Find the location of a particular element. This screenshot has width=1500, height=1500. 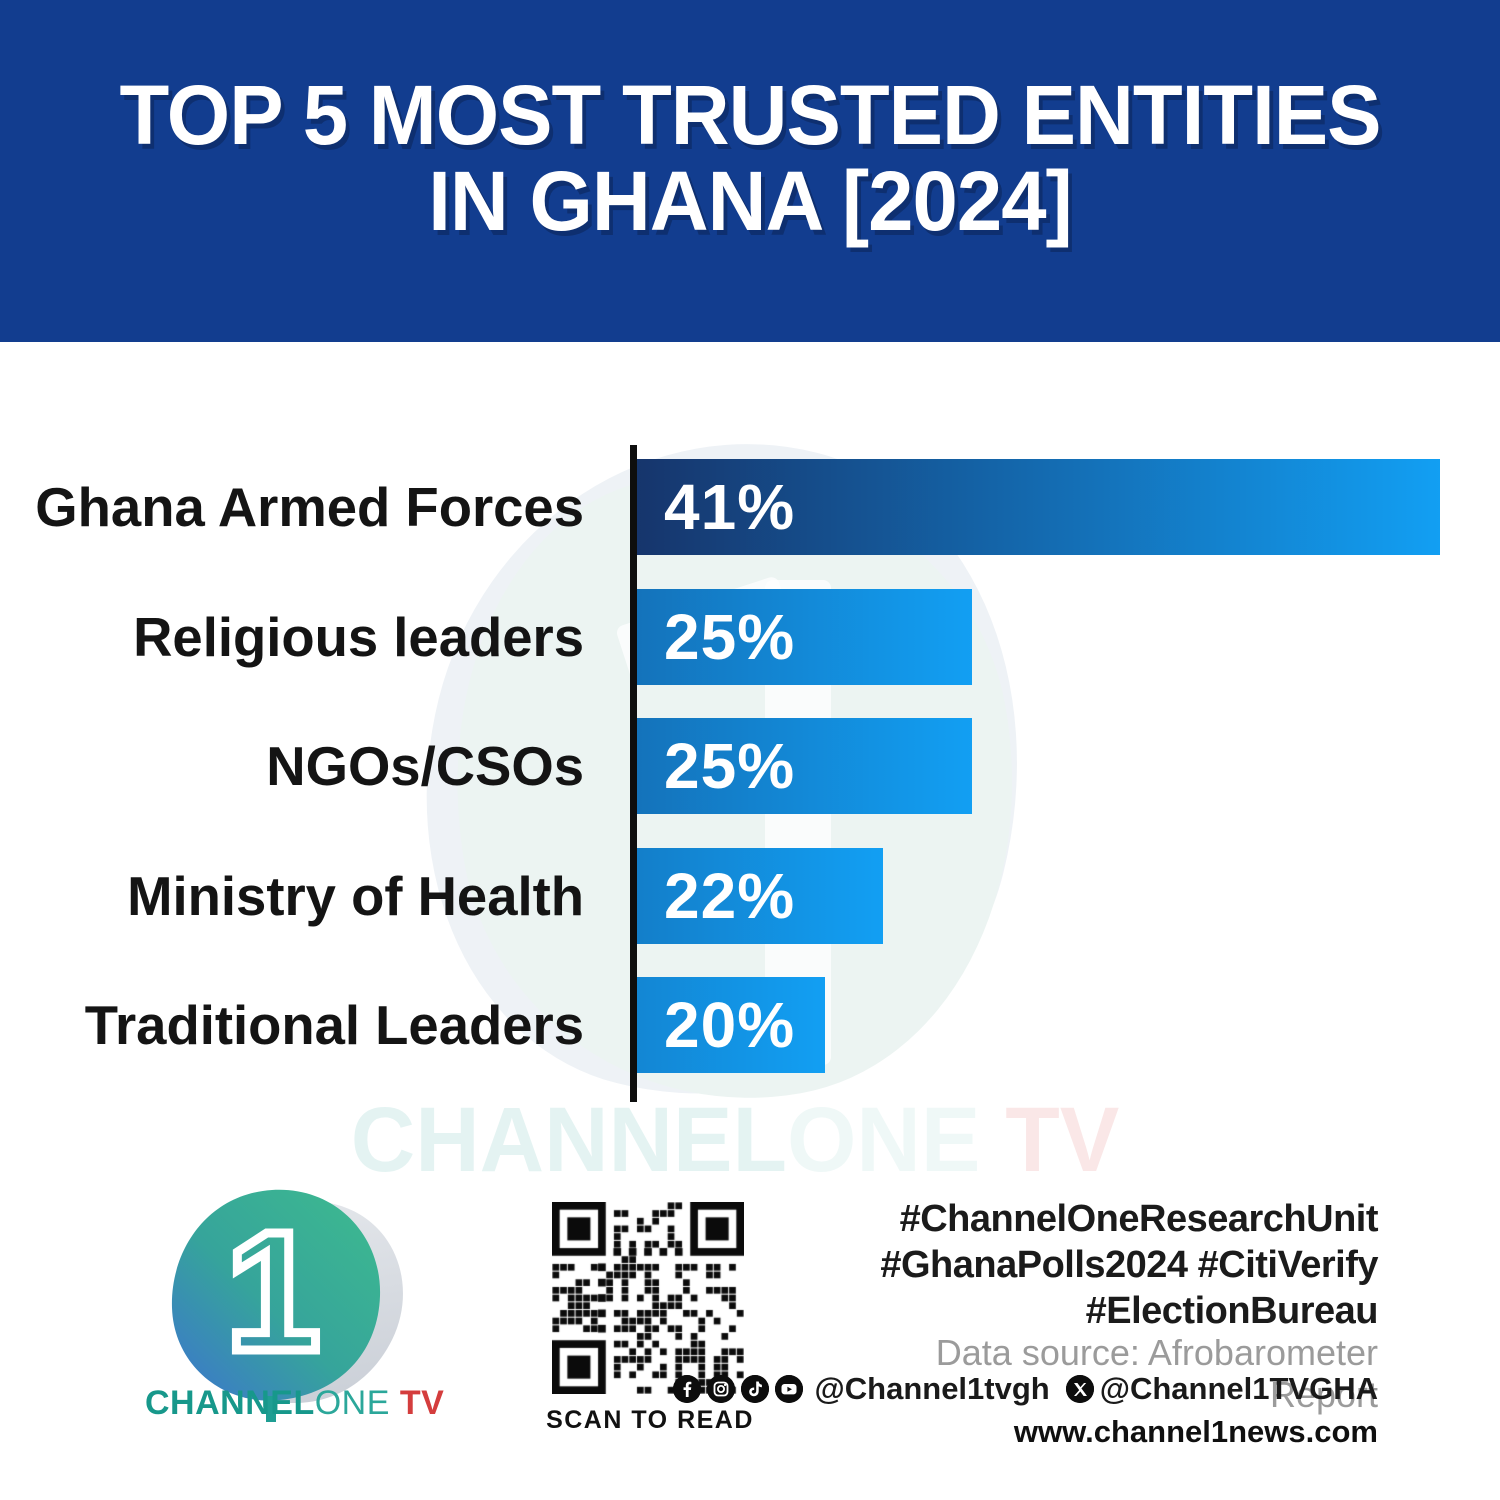

channel-one-tv-watermark: CHANNELONE TV is located at coordinates (735, 1140).